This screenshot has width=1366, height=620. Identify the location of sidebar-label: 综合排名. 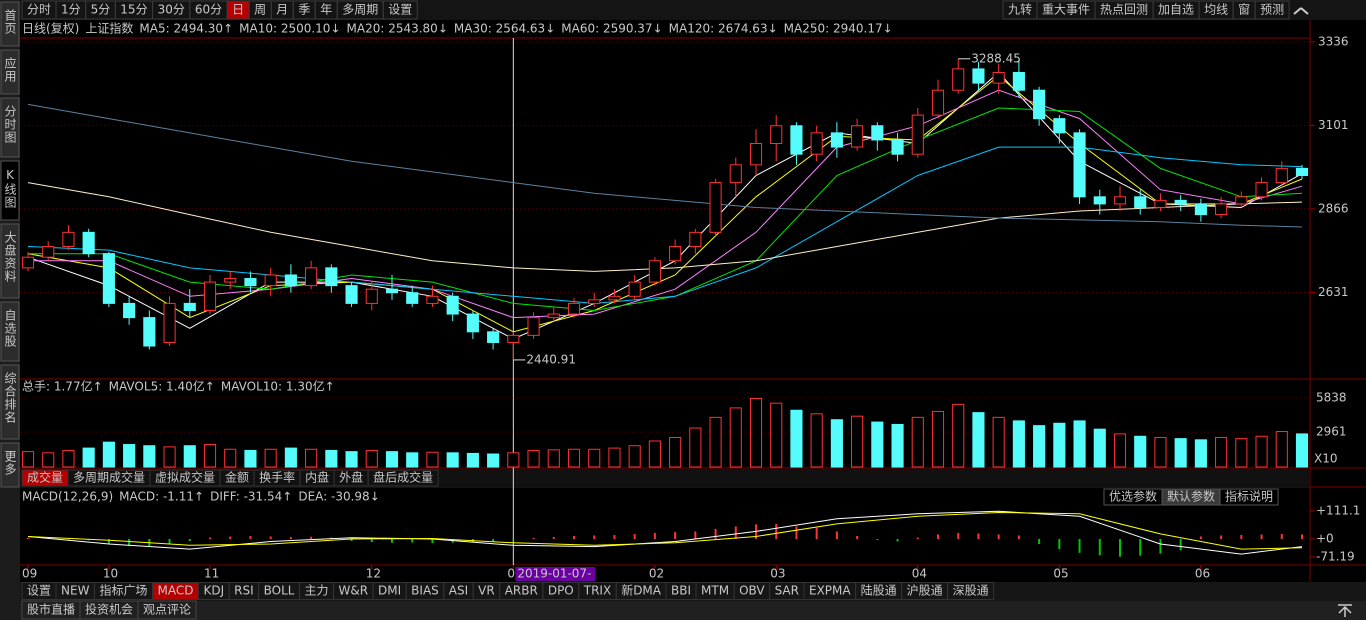
(10, 398).